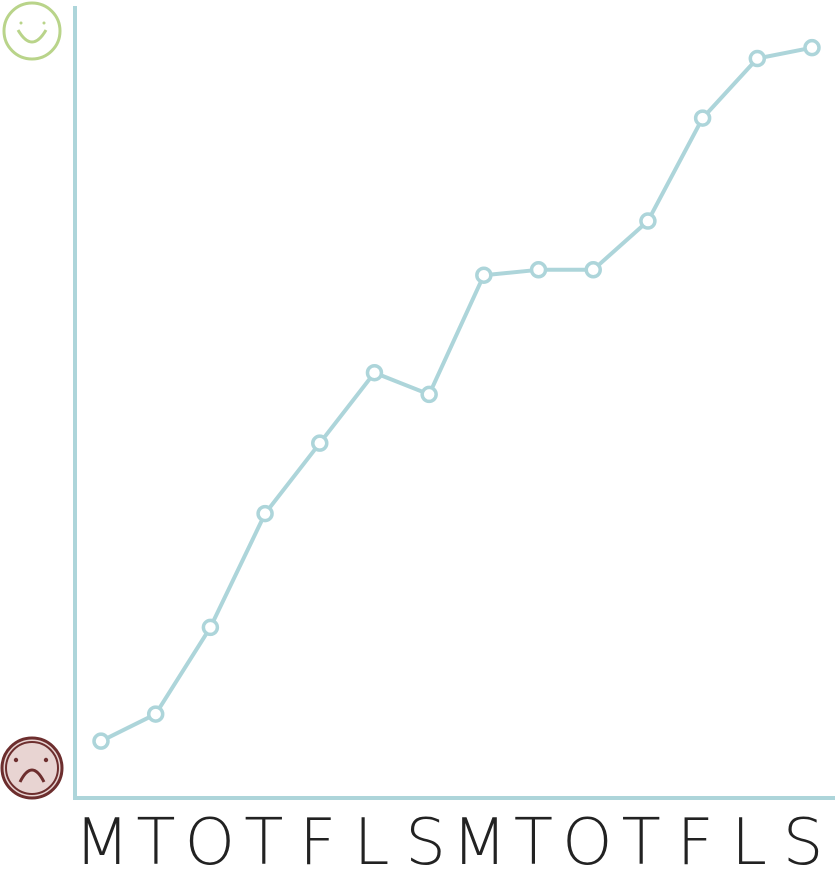 The image size is (835, 879). What do you see at coordinates (32, 31) in the screenshot?
I see `happy-face-icon` at bounding box center [32, 31].